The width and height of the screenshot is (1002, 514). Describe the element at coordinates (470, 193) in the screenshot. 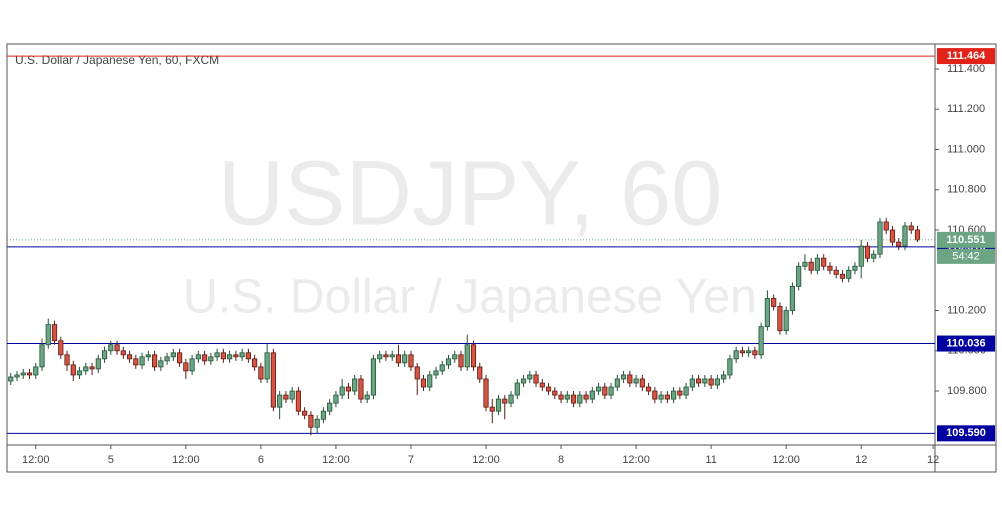

I see `watermark: USDJPY, 60` at that location.